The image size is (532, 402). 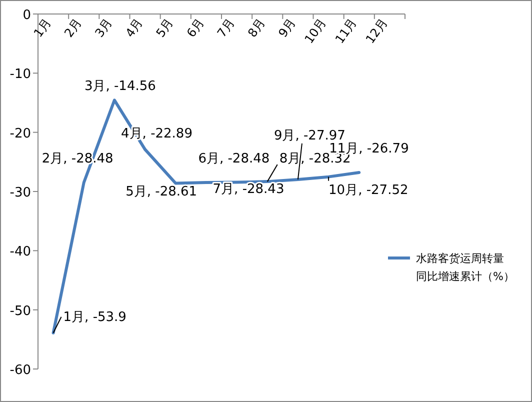 I want to click on x-tick-label: 5月, so click(x=164, y=28).